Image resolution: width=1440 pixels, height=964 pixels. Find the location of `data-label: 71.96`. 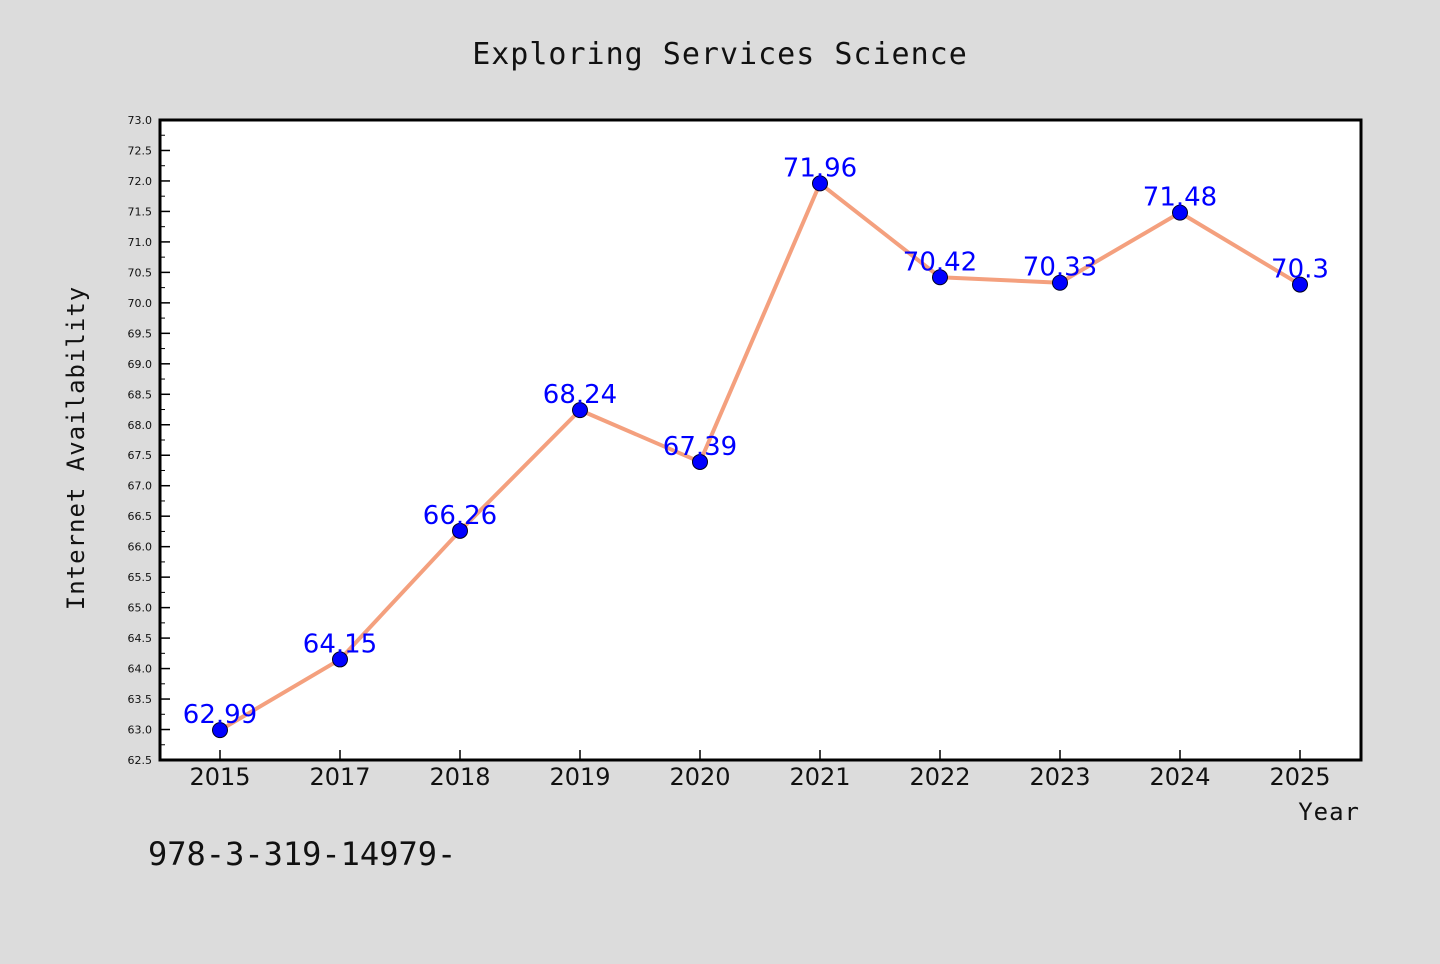

data-label: 71.96 is located at coordinates (820, 168).